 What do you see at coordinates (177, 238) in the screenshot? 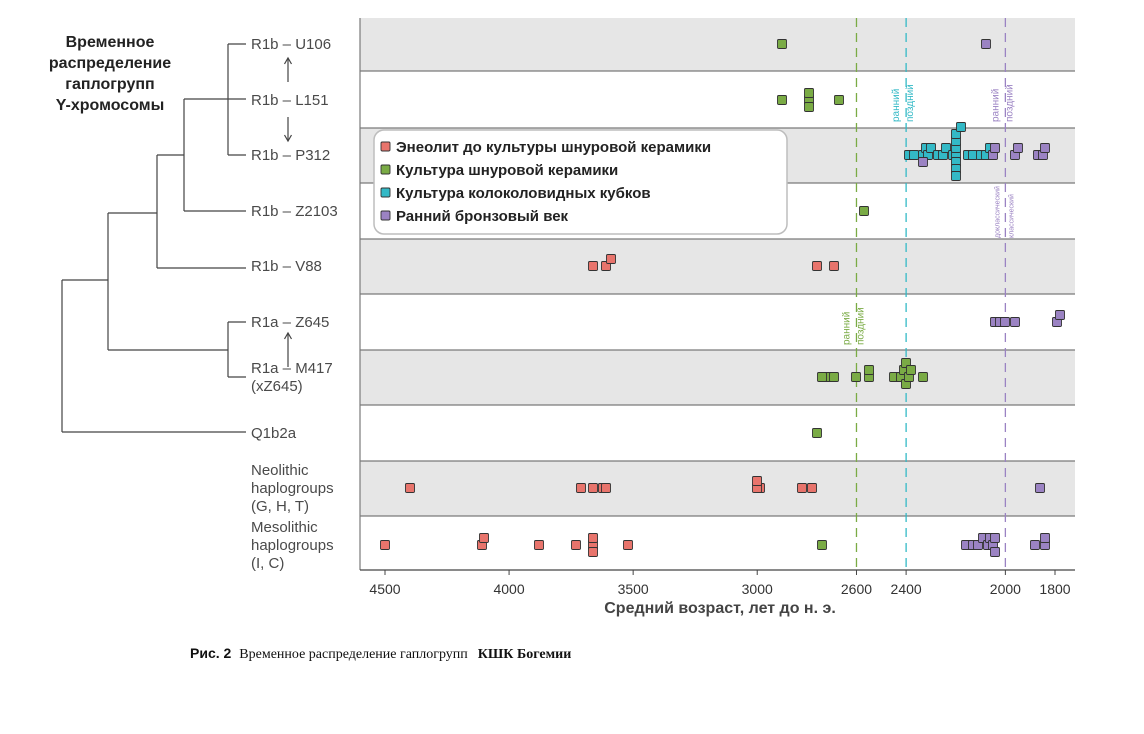
I see `phylogenetic-tree` at bounding box center [177, 238].